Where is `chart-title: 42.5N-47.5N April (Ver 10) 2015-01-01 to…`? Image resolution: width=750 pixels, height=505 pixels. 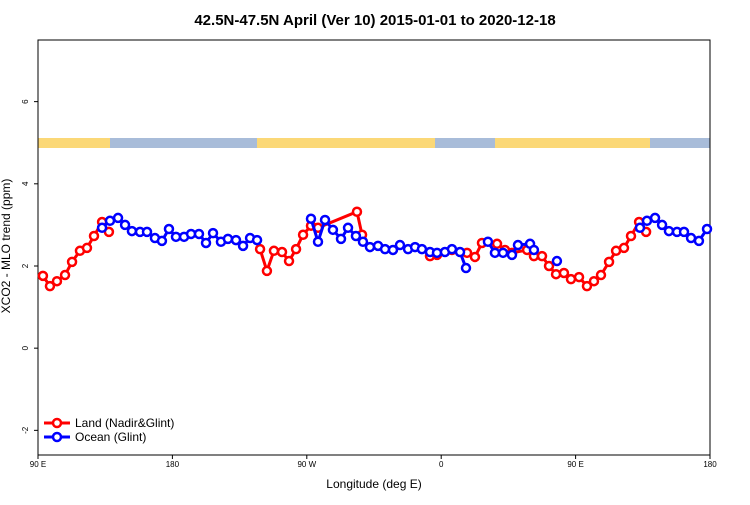 chart-title: 42.5N-47.5N April (Ver 10) 2015-01-01 to… is located at coordinates (374, 20).